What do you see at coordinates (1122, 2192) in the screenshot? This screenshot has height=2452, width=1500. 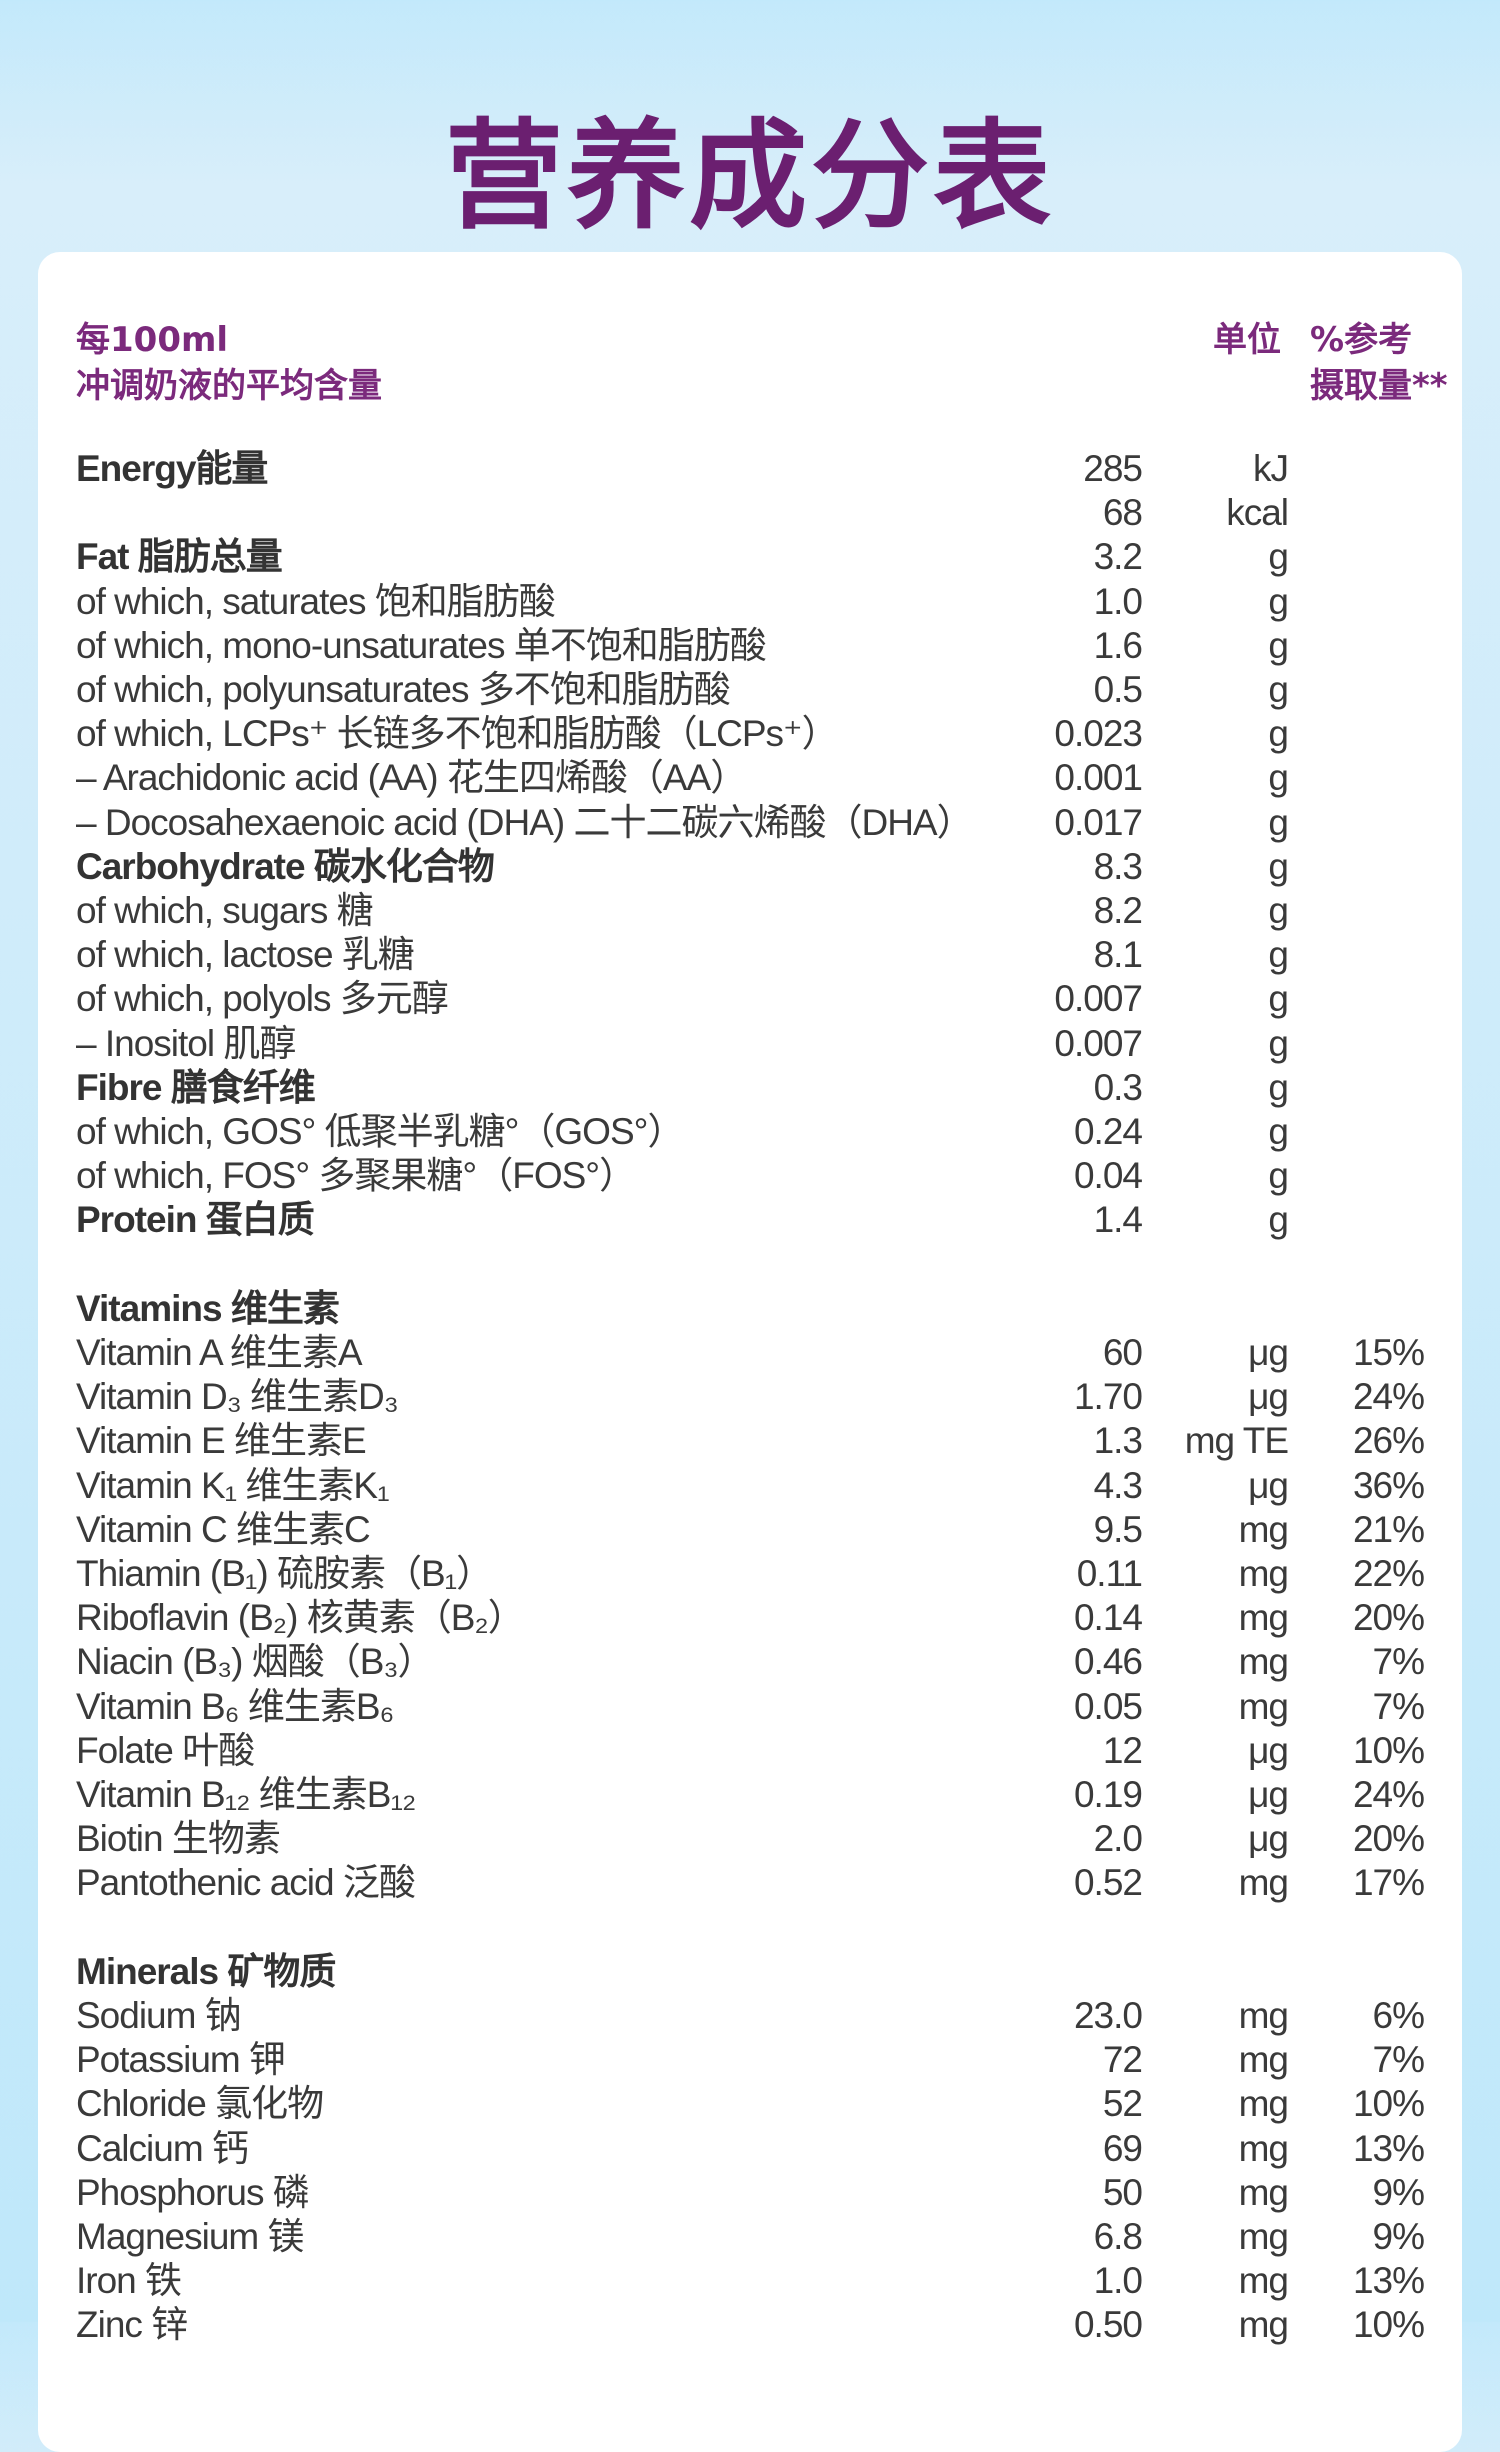 I see `nutrient-value: 50` at bounding box center [1122, 2192].